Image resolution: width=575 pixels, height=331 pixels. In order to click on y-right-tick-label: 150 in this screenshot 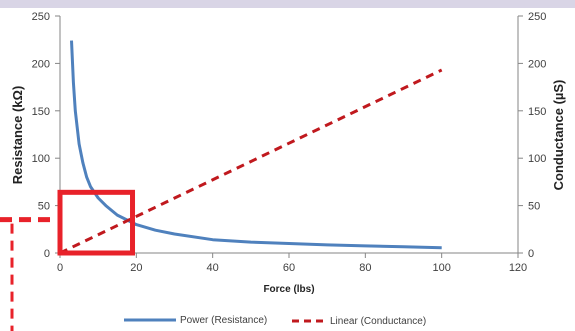, I will do `click(537, 112)`.